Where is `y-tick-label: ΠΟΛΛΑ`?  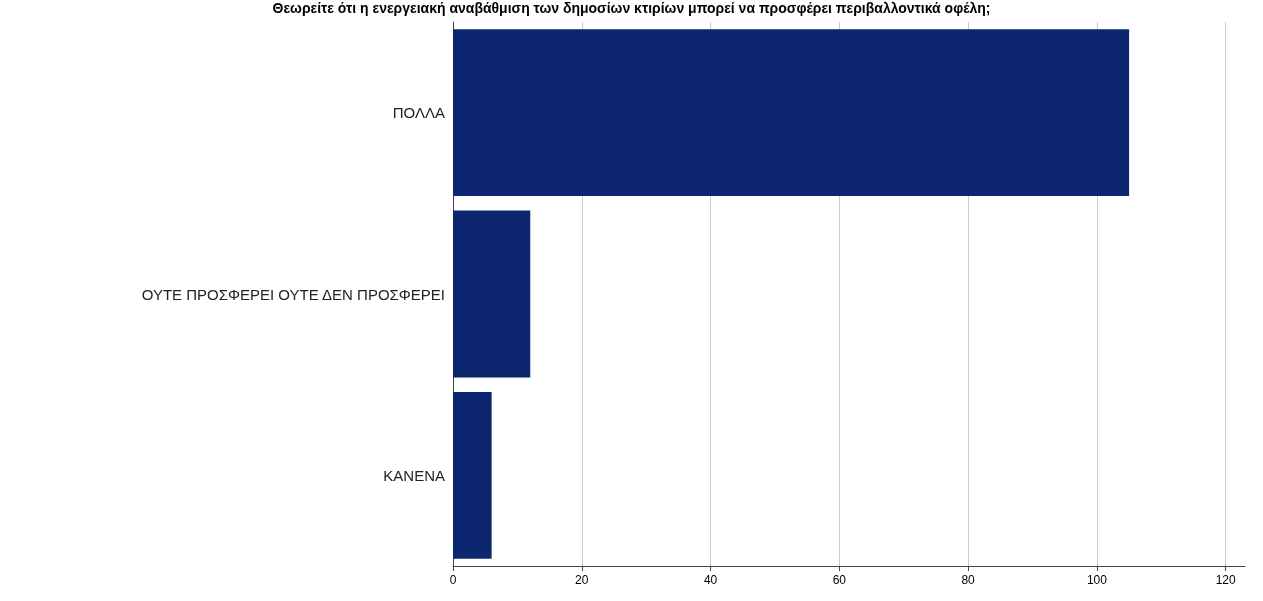 y-tick-label: ΠΟΛΛΑ is located at coordinates (418, 113).